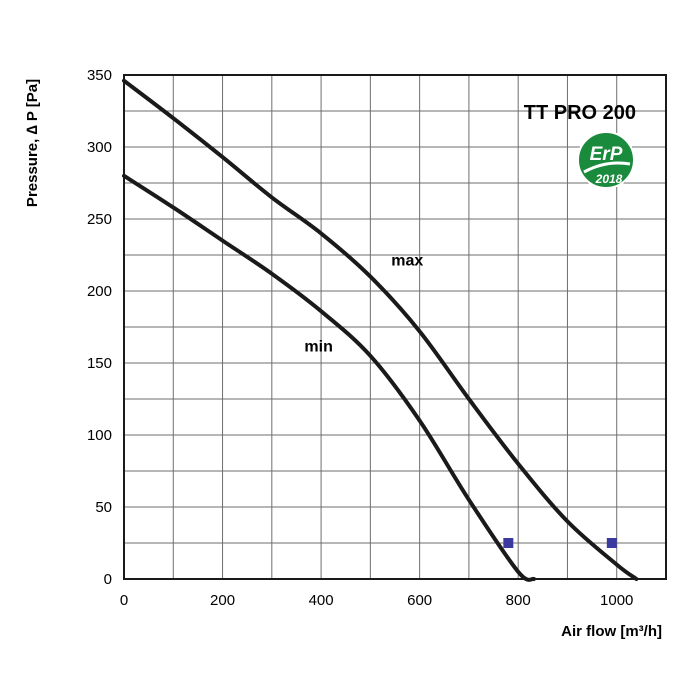 The height and width of the screenshot is (700, 700). What do you see at coordinates (611, 543) in the screenshot?
I see `operating-point-max` at bounding box center [611, 543].